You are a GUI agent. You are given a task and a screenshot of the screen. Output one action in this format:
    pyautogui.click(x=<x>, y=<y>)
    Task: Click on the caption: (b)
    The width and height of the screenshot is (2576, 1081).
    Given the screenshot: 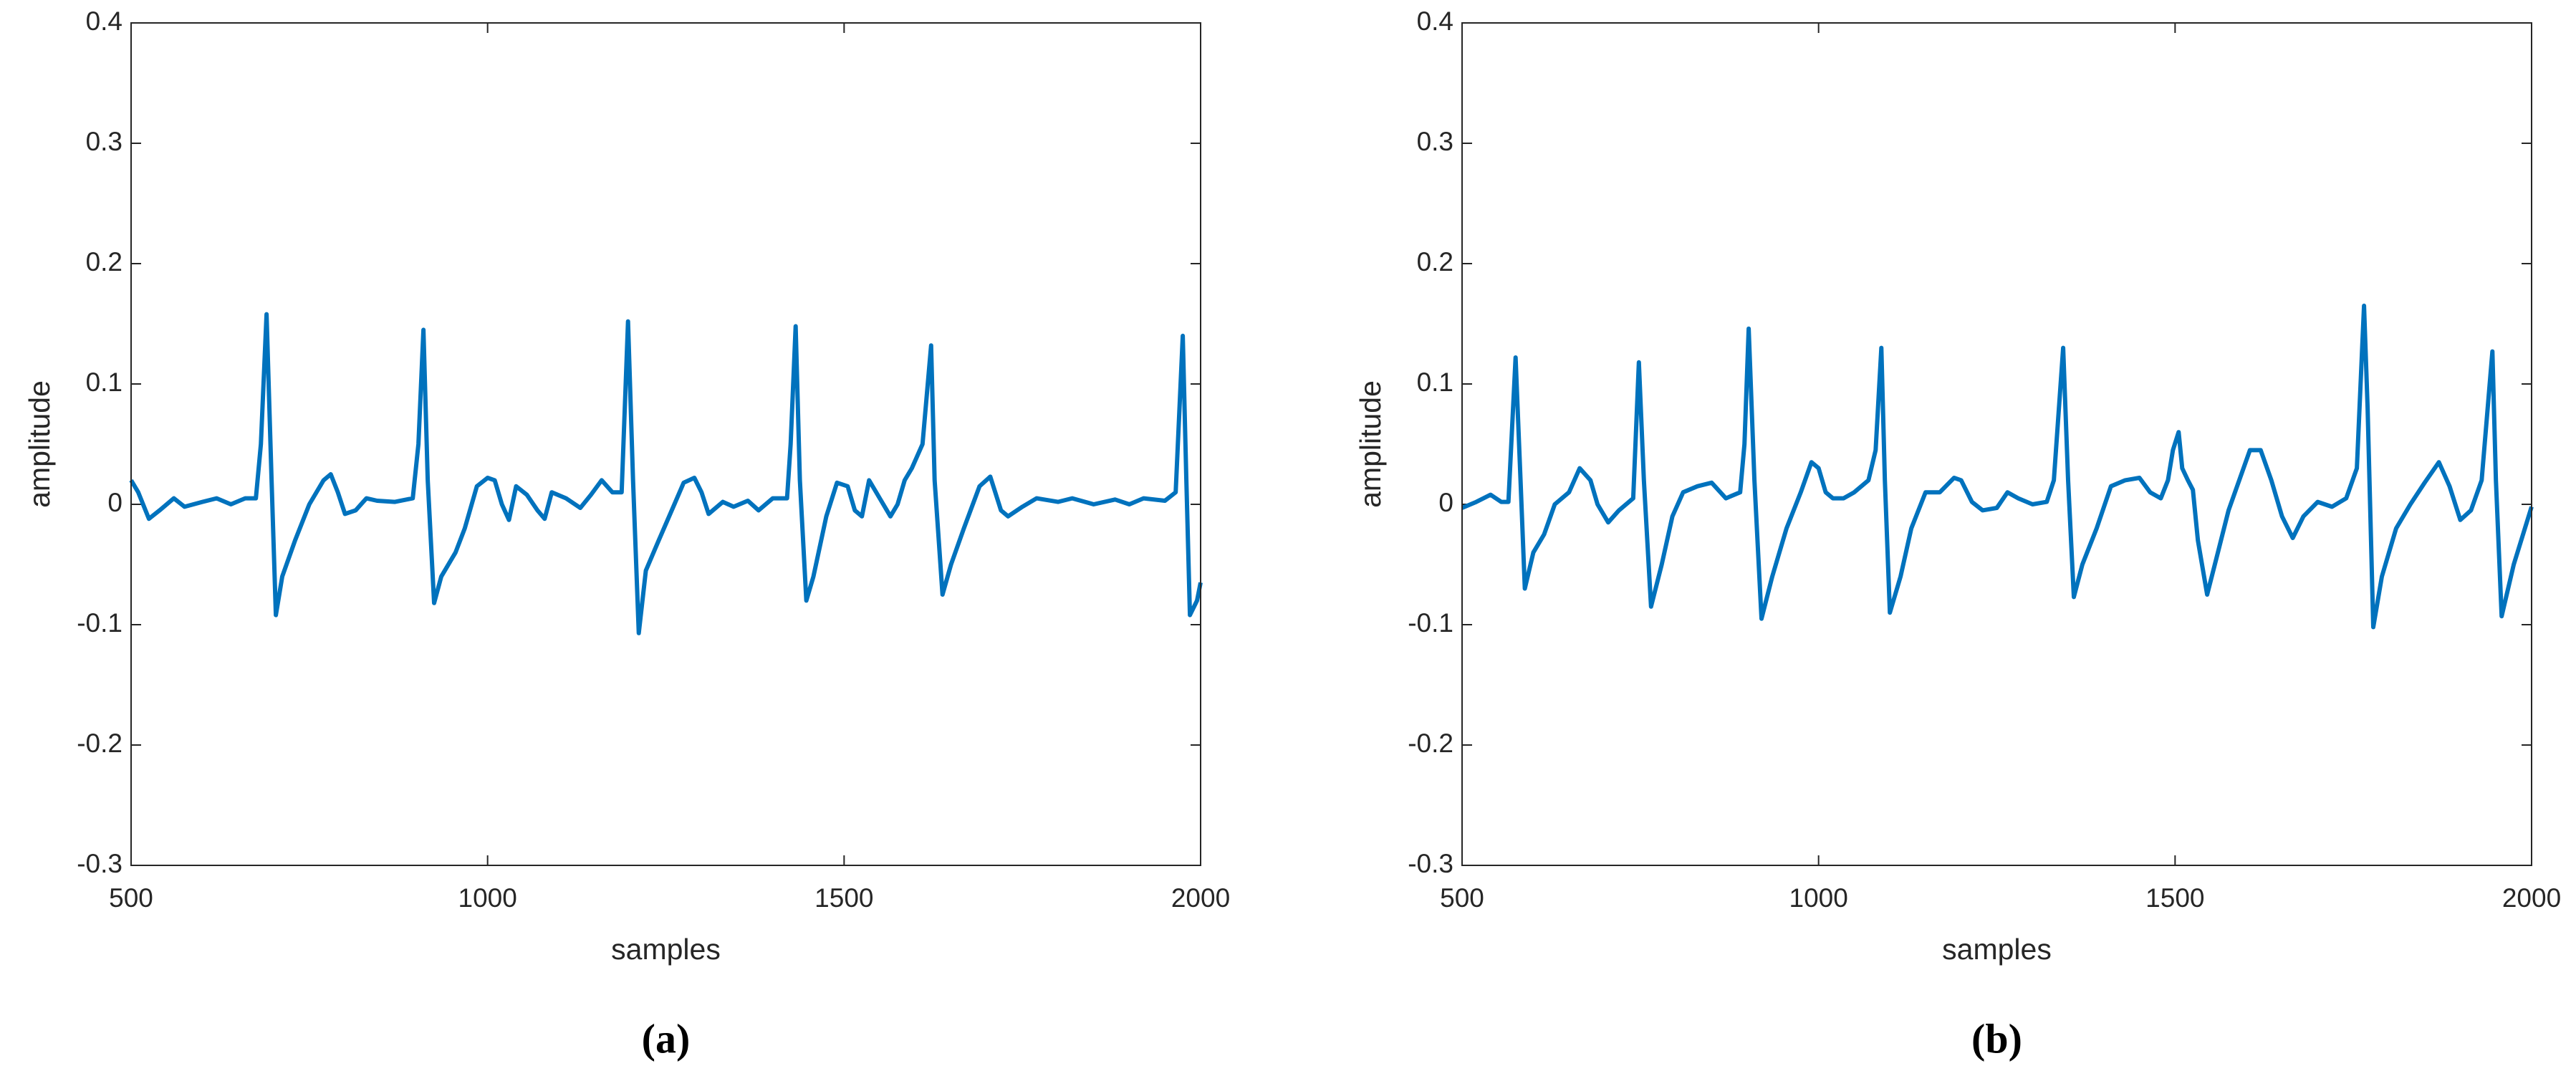 What is the action you would take?
    pyautogui.click(x=1997, y=1038)
    